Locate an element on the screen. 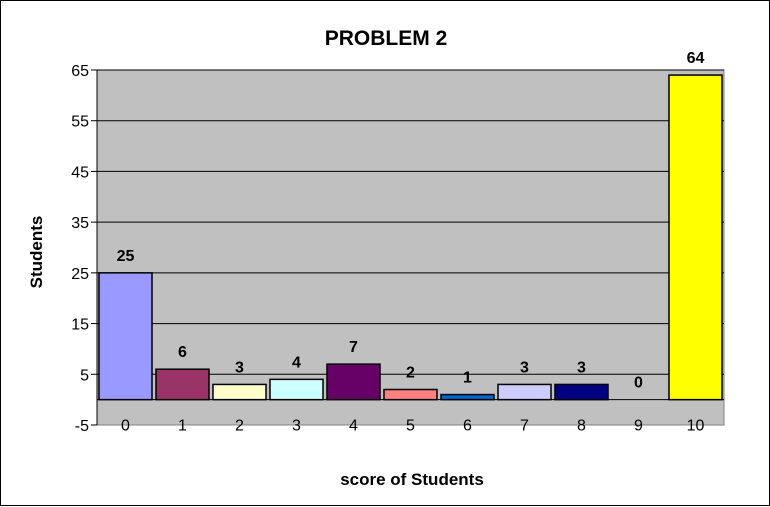 Image resolution: width=770 pixels, height=507 pixels. data-label-9: 0 is located at coordinates (638, 383).